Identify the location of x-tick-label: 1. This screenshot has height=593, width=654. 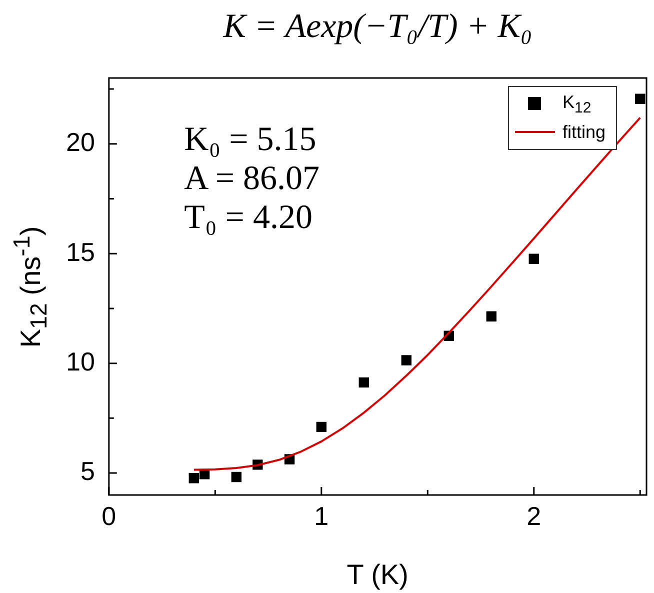
(321, 516).